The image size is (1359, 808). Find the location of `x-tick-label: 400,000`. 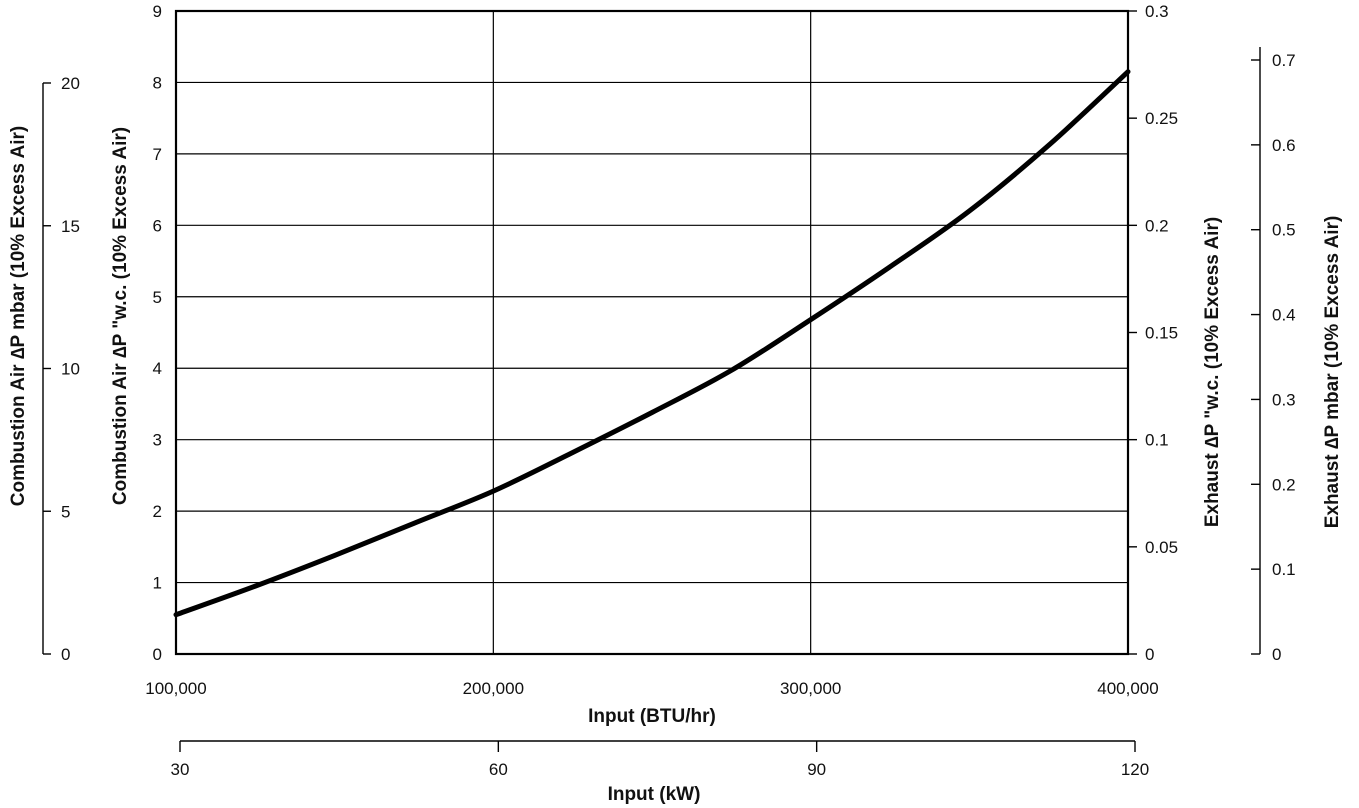

x-tick-label: 400,000 is located at coordinates (1127, 688).